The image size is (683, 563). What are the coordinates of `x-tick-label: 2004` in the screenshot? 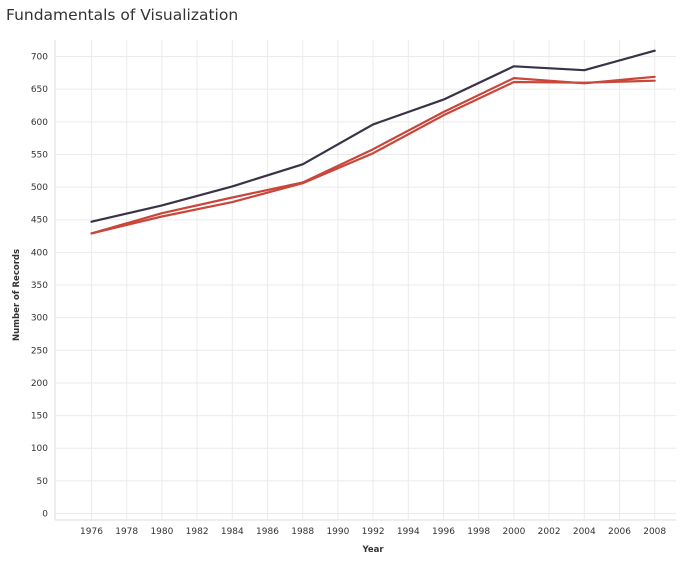 It's located at (584, 532).